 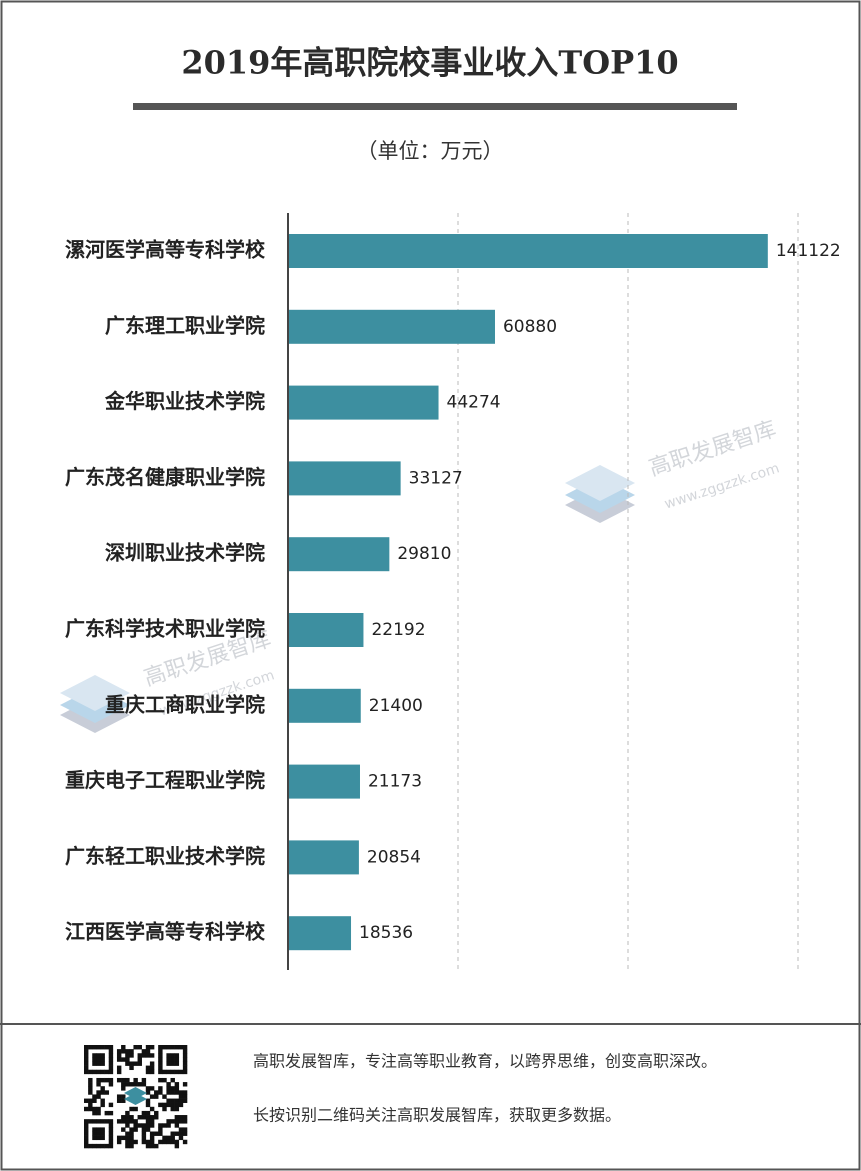 What do you see at coordinates (185, 325) in the screenshot?
I see `y-tick-label: 广东理工职业学院` at bounding box center [185, 325].